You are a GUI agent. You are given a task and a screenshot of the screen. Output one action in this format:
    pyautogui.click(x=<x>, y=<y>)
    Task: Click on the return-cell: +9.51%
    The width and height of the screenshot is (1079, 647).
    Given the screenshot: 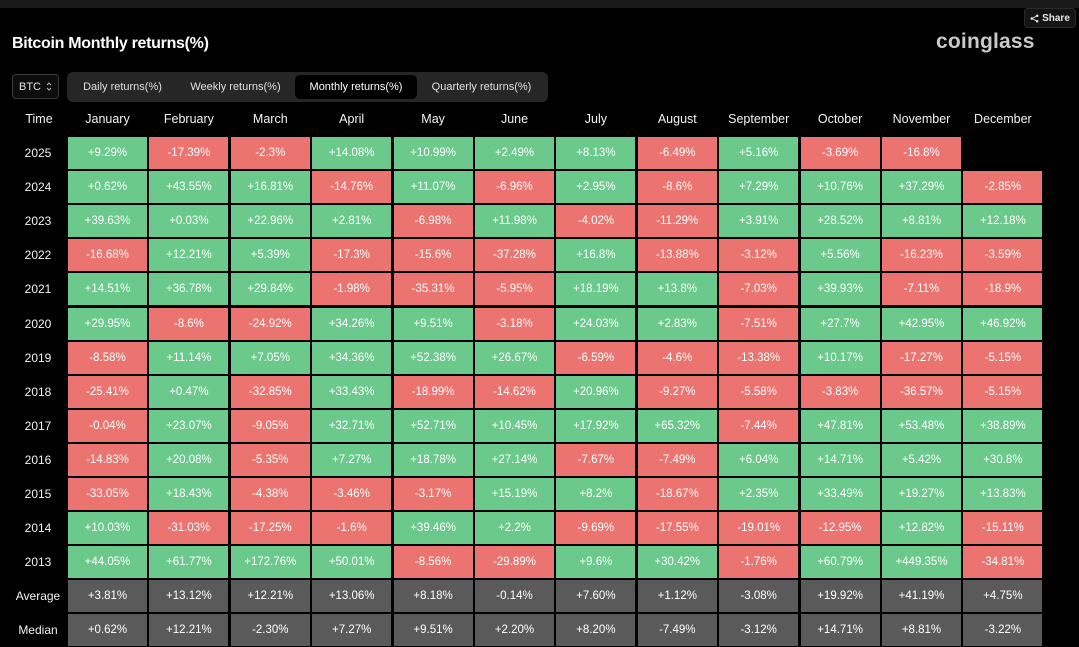 What is the action you would take?
    pyautogui.click(x=433, y=323)
    